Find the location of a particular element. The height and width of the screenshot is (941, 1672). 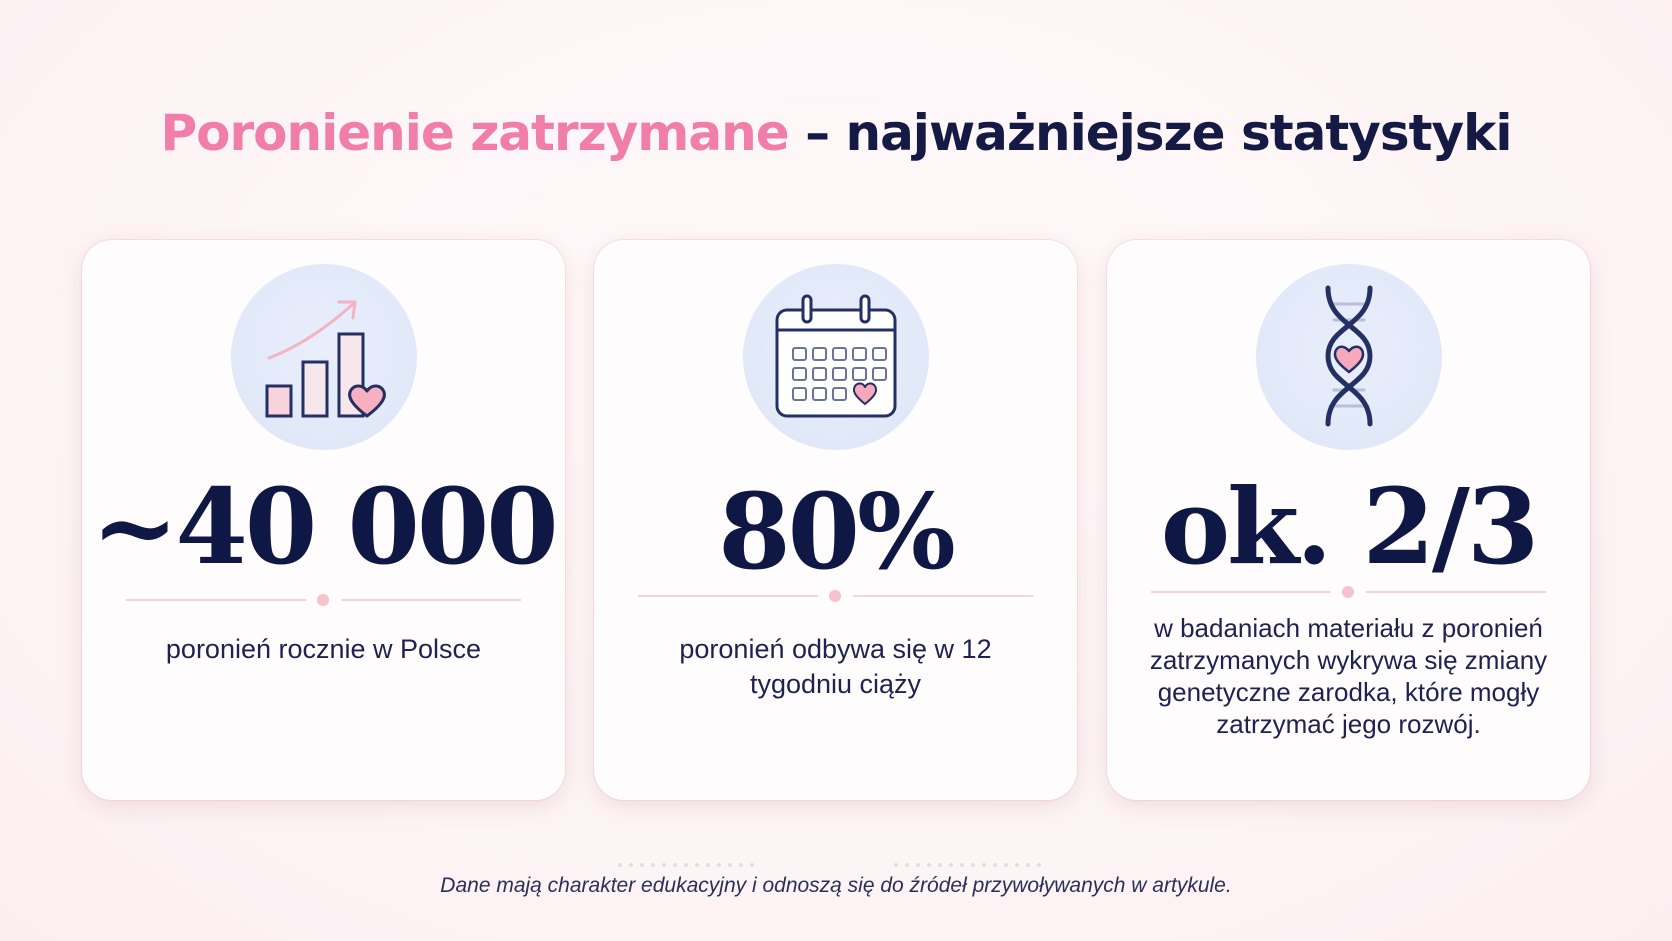

bar-chart-heart-icon is located at coordinates (323, 357).